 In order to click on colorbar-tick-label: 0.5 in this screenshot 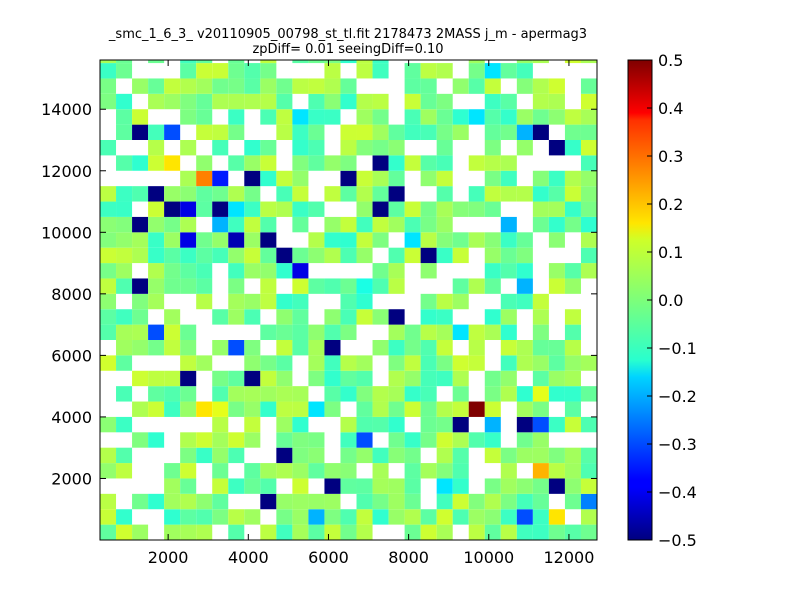, I will do `click(670, 60)`.